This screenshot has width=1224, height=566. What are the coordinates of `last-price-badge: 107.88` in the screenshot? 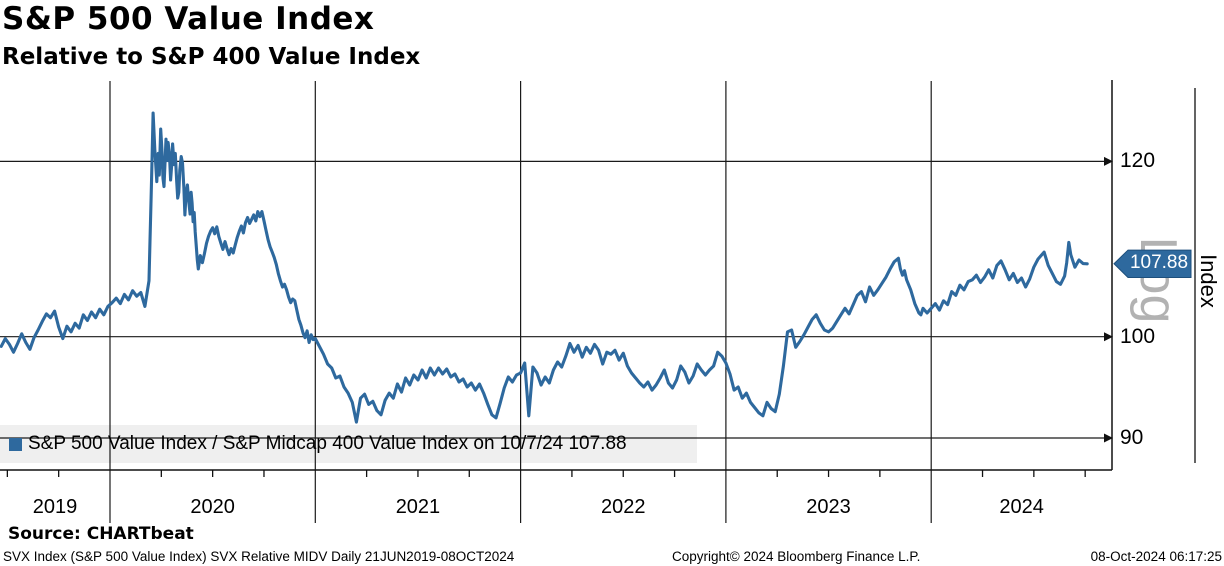 It's located at (1159, 263).